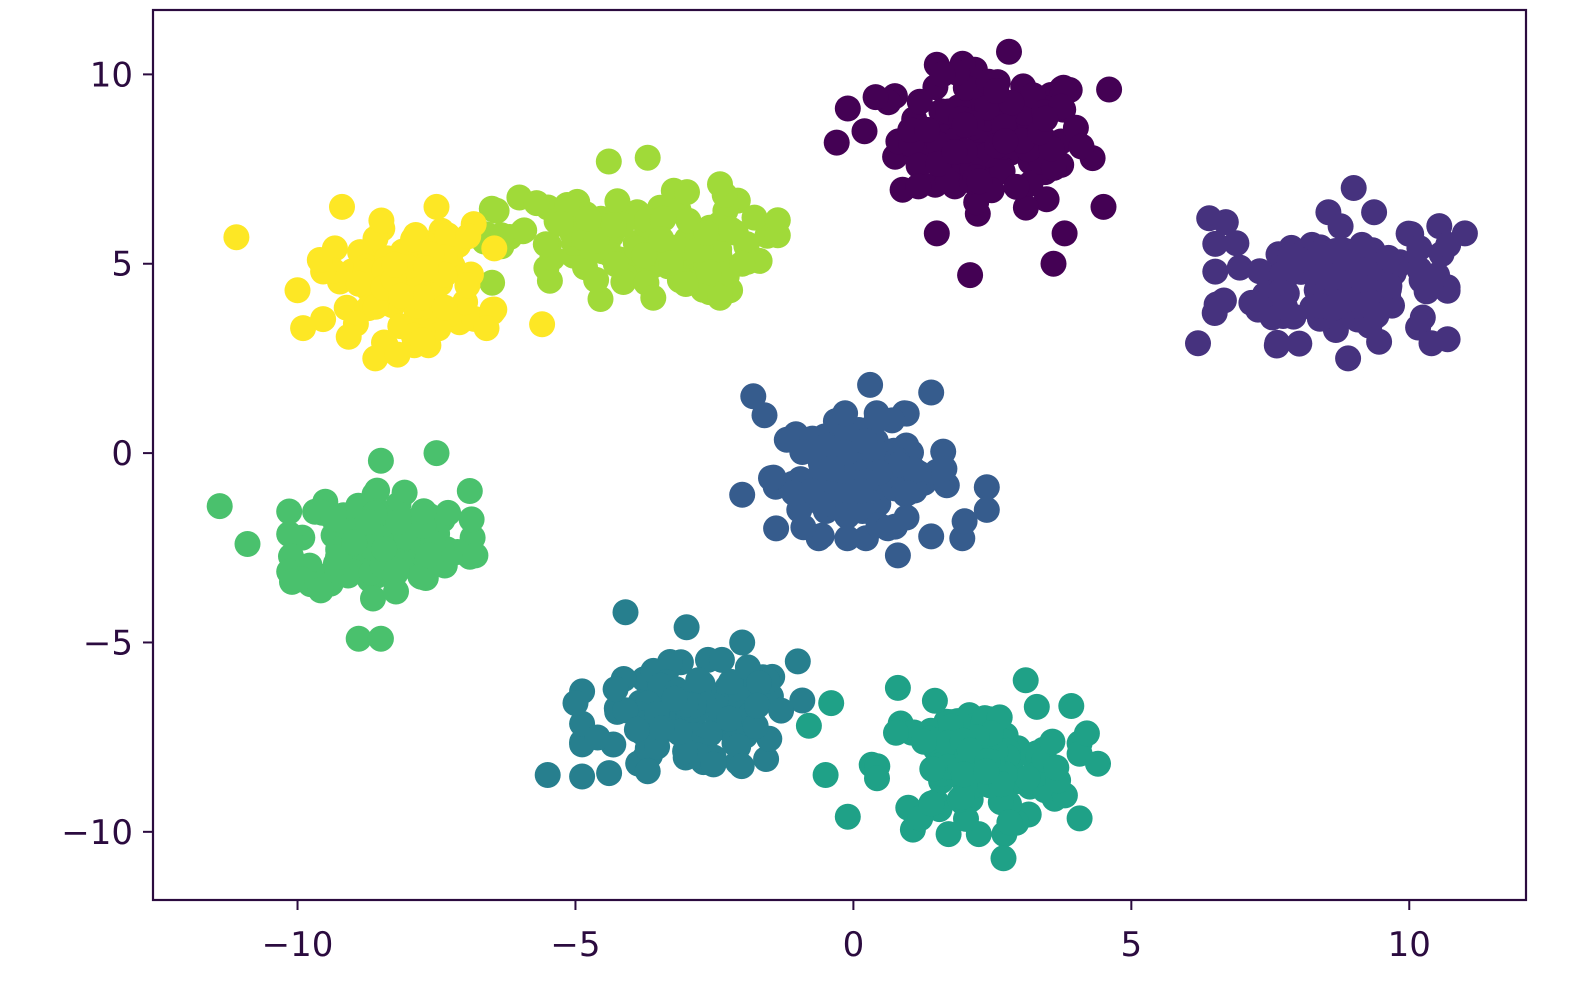 This screenshot has width=1595, height=985. Describe the element at coordinates (108, 643) in the screenshot. I see `y-tick-label: −5` at that location.